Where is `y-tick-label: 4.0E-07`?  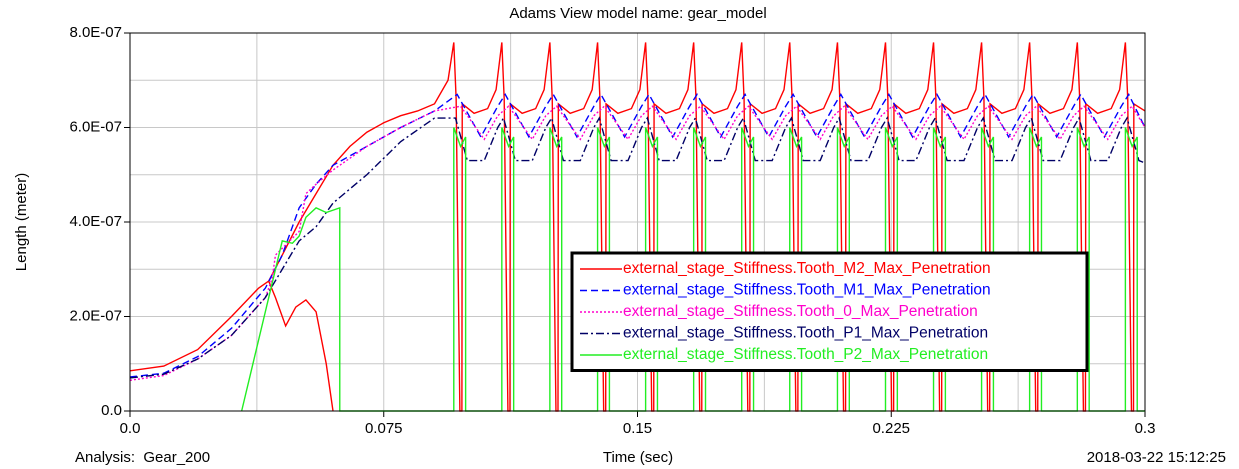
y-tick-label: 4.0E-07 is located at coordinates (95, 221).